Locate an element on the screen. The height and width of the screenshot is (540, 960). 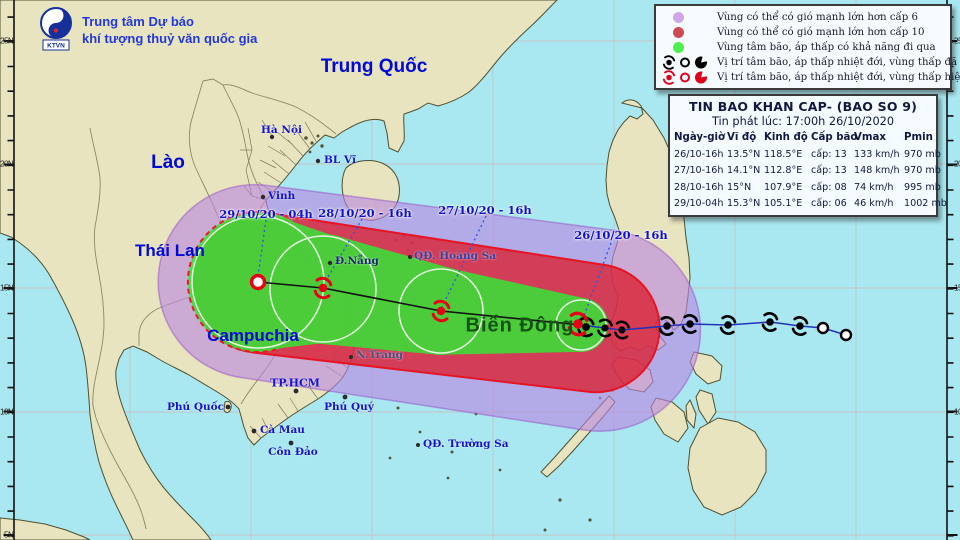
cell: 1002 mb is located at coordinates (925, 203).